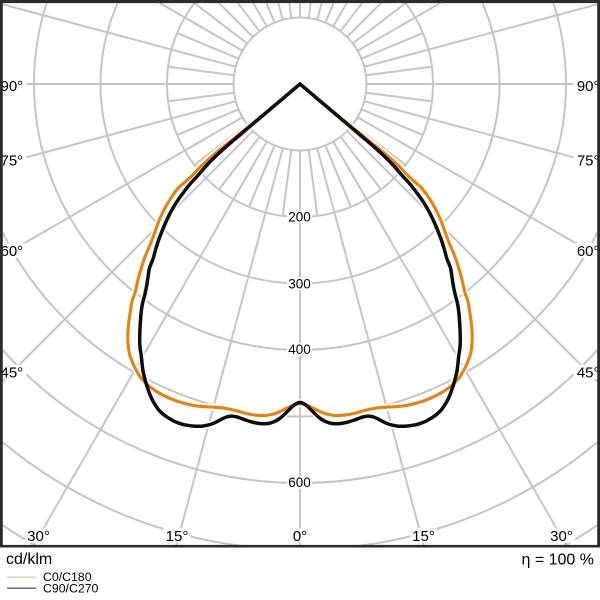 The image size is (600, 600). Describe the element at coordinates (71, 588) in the screenshot. I see `svg-text: C90/C270` at that location.